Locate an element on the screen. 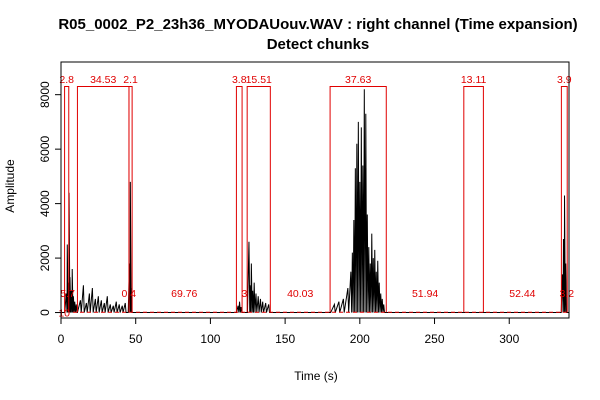 The width and height of the screenshot is (600, 400). gap-label-layer: 5.7 0.4 69.76 3 40.03 51.94 52.44 3.2 is located at coordinates (317, 294).